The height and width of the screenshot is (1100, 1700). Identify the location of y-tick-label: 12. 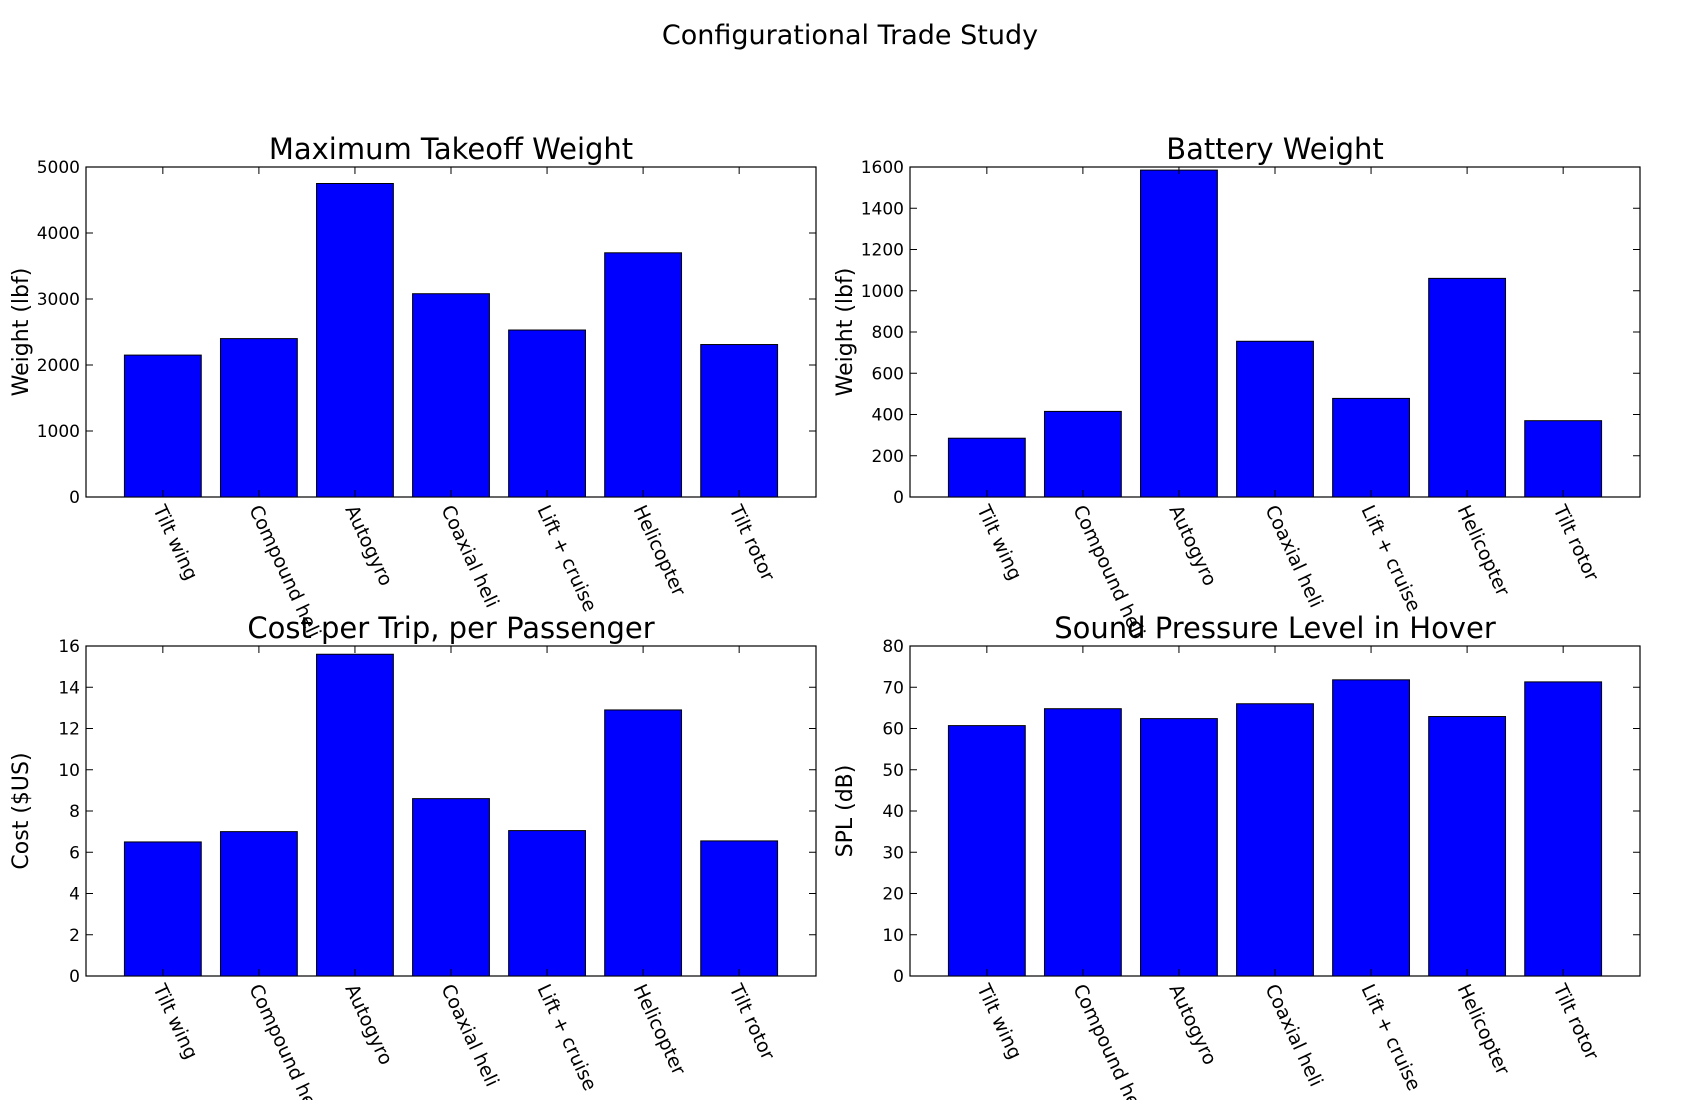
(69, 730).